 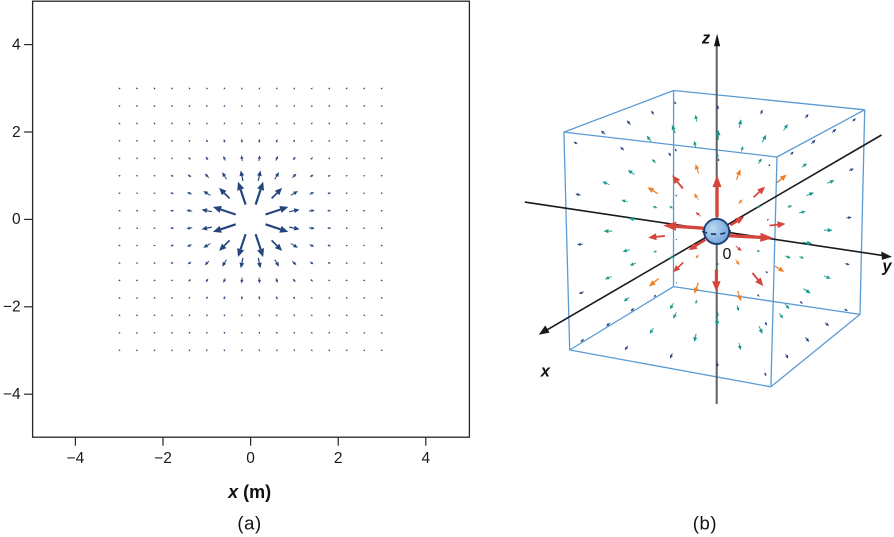 What do you see at coordinates (249, 523) in the screenshot?
I see `svg-text: (a)` at bounding box center [249, 523].